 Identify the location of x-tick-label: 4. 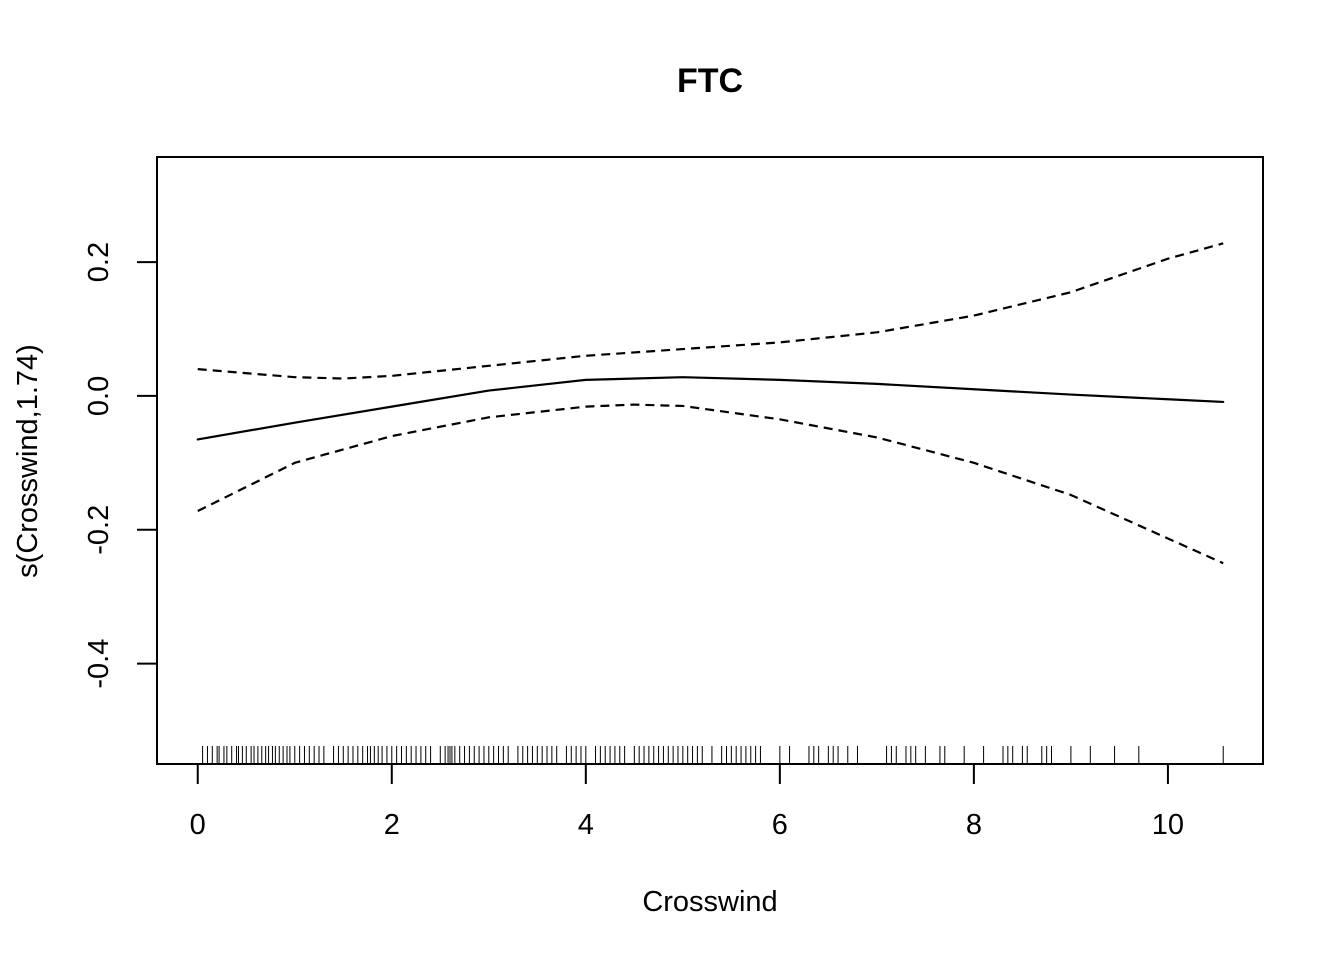
(586, 825).